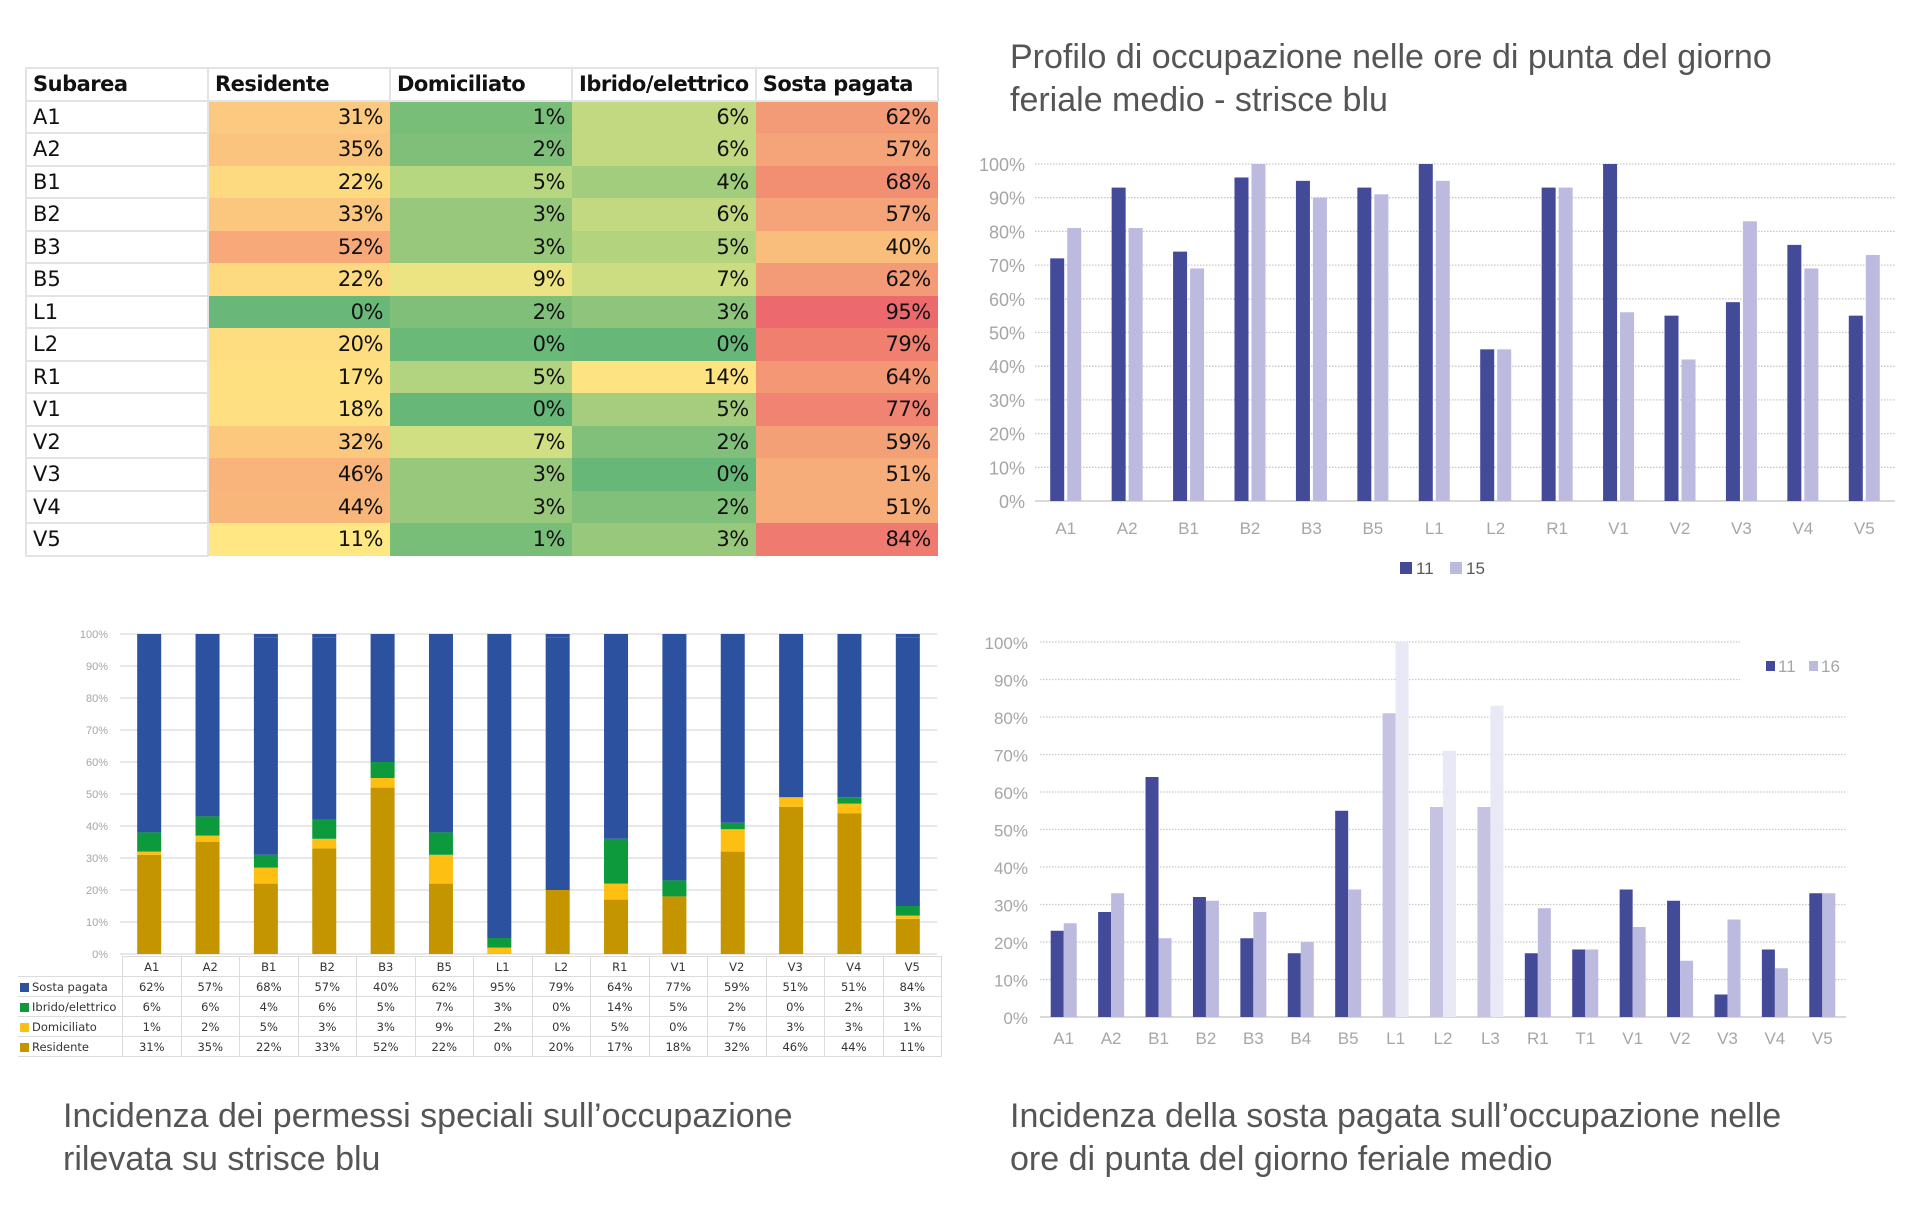 This screenshot has width=1920, height=1212. What do you see at coordinates (299, 474) in the screenshot?
I see `value-cell: 46%` at bounding box center [299, 474].